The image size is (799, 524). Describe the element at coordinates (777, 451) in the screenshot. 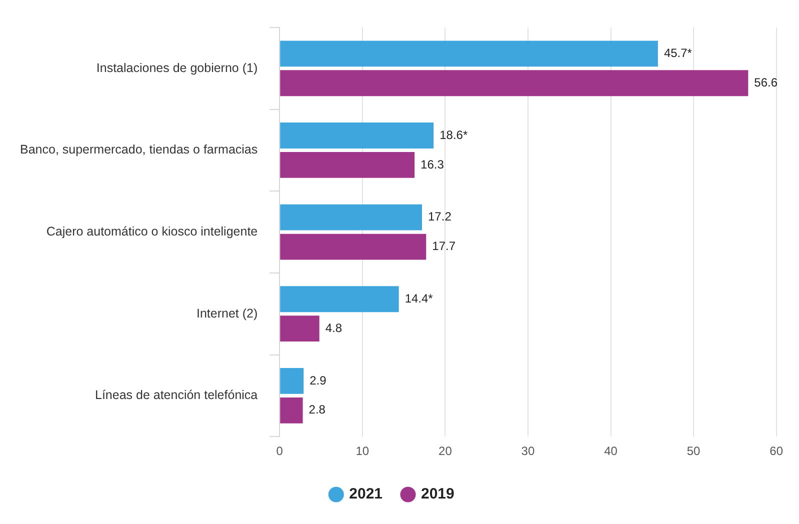

I see `x-tick-label: 60` at that location.